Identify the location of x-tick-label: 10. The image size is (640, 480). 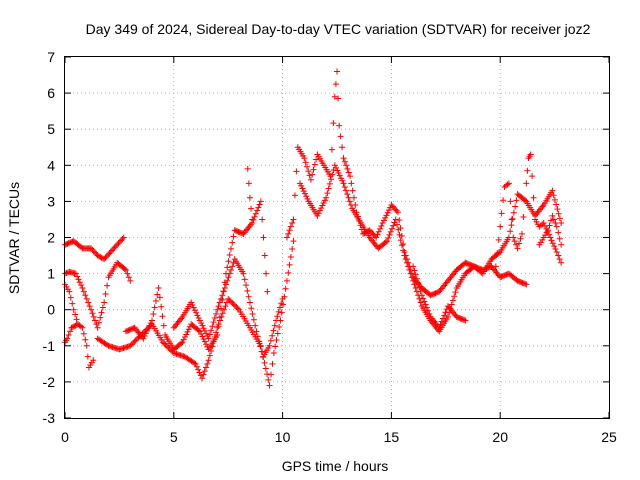
(283, 437).